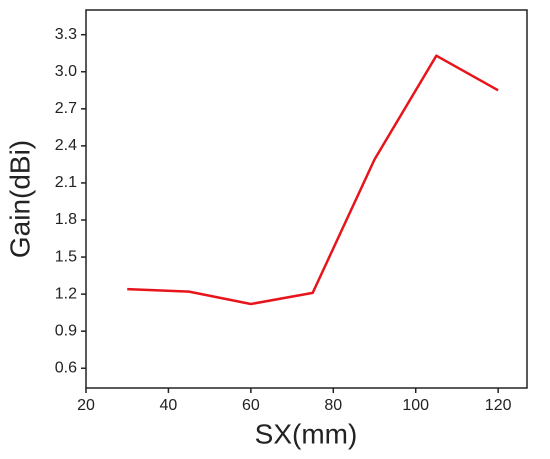 This screenshot has height=459, width=550. Describe the element at coordinates (66, 34) in the screenshot. I see `y-tick-label: 3.3` at that location.